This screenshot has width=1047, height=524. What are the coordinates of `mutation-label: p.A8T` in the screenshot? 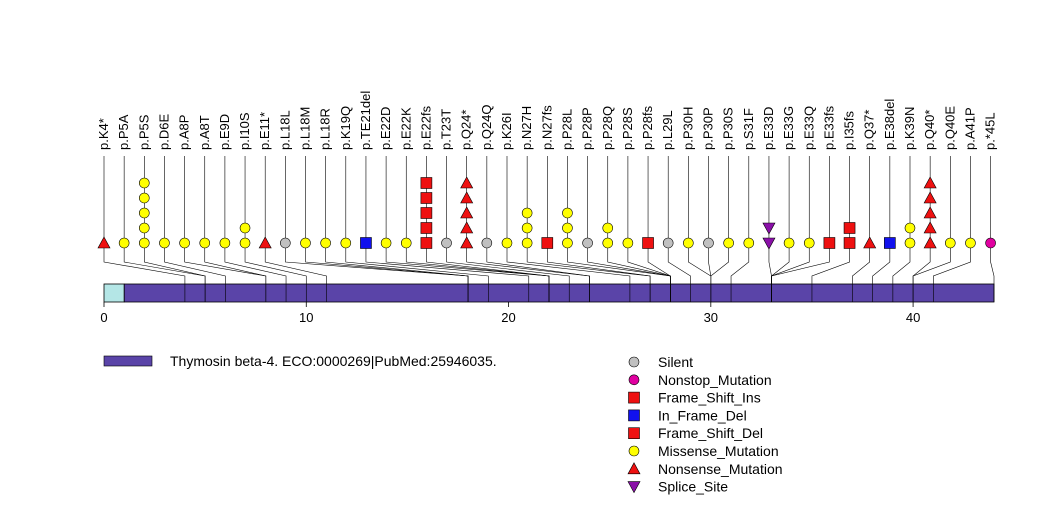 It's located at (204, 132).